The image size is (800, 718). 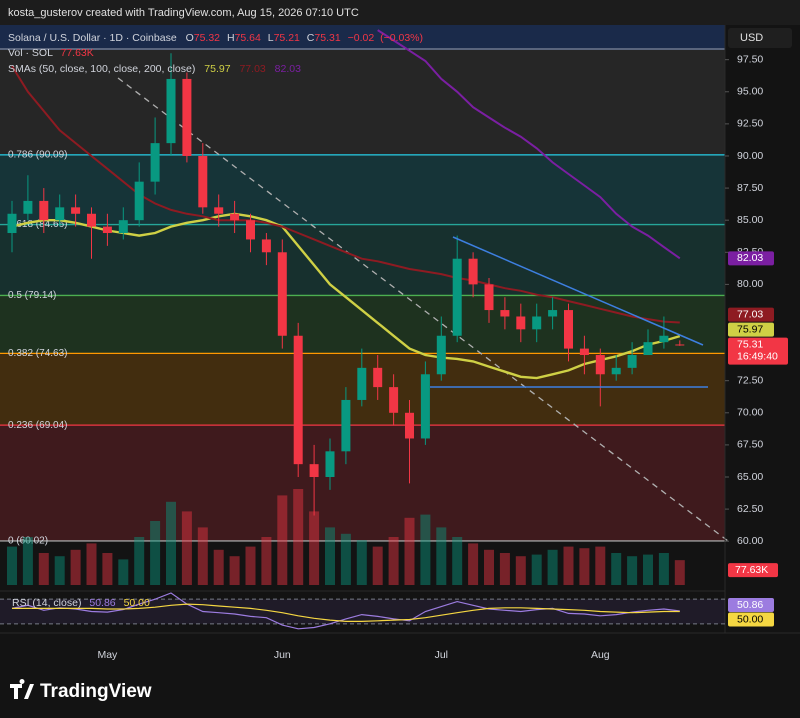 What do you see at coordinates (362, 103) in the screenshot?
I see `upper-fib-band` at bounding box center [362, 103].